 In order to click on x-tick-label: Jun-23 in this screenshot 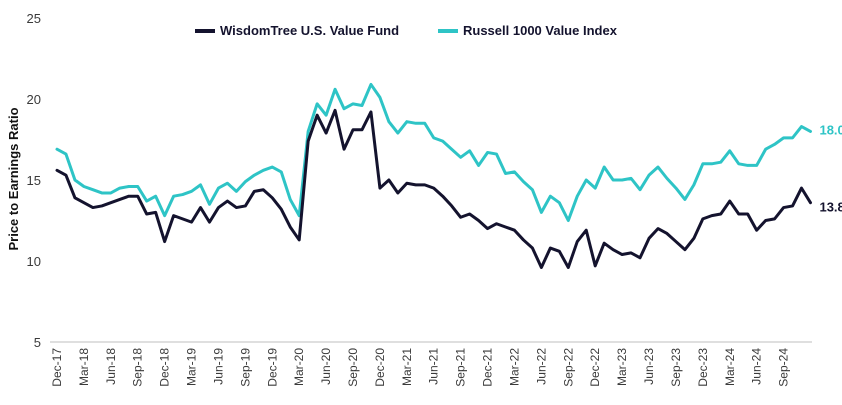, I will do `click(649, 366)`.